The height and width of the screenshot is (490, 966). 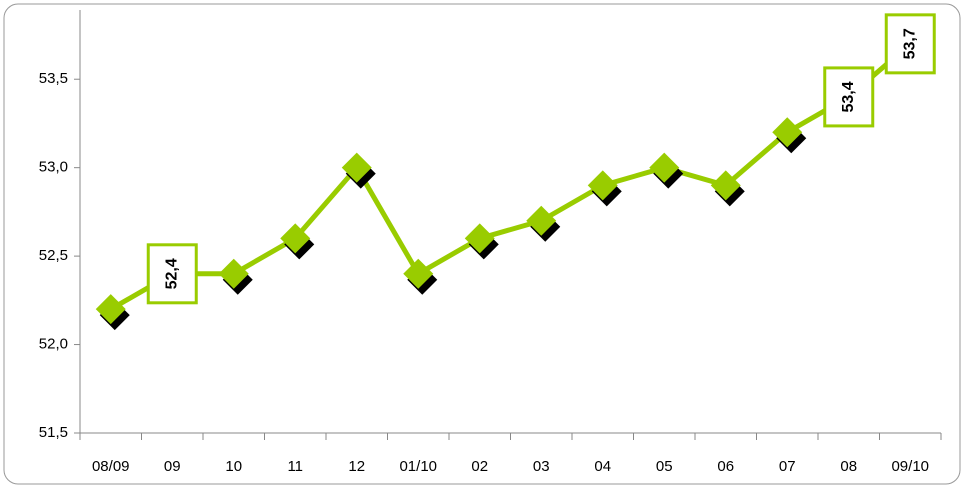 What do you see at coordinates (53, 78) in the screenshot?
I see `y-tick-label: 53,5` at bounding box center [53, 78].